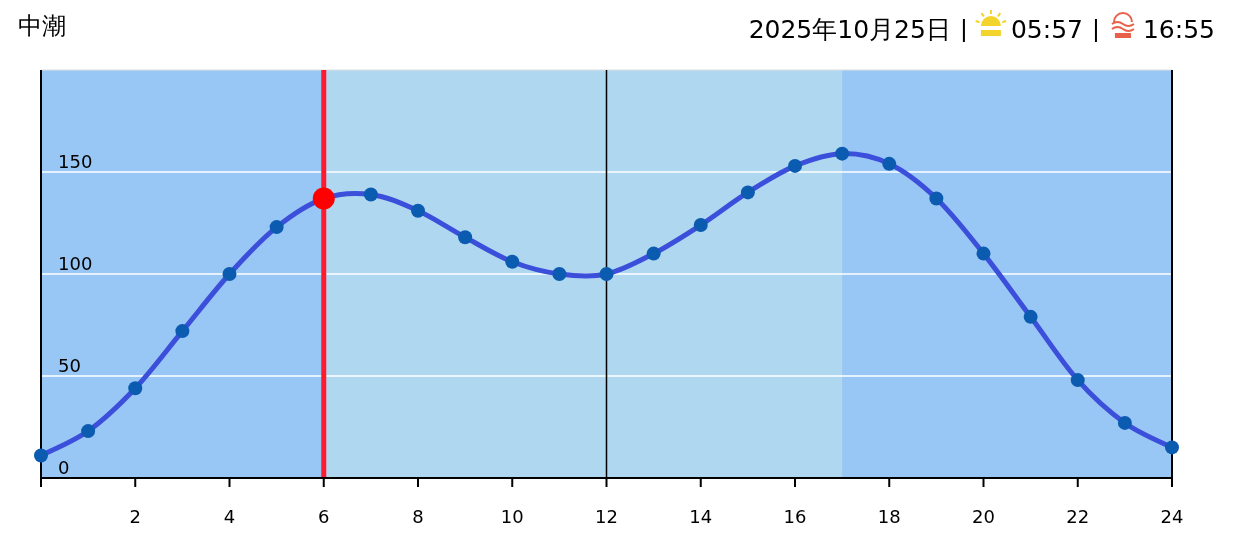 The height and width of the screenshot is (548, 1241). Describe the element at coordinates (135, 516) in the screenshot. I see `x-tick-label: 2` at that location.